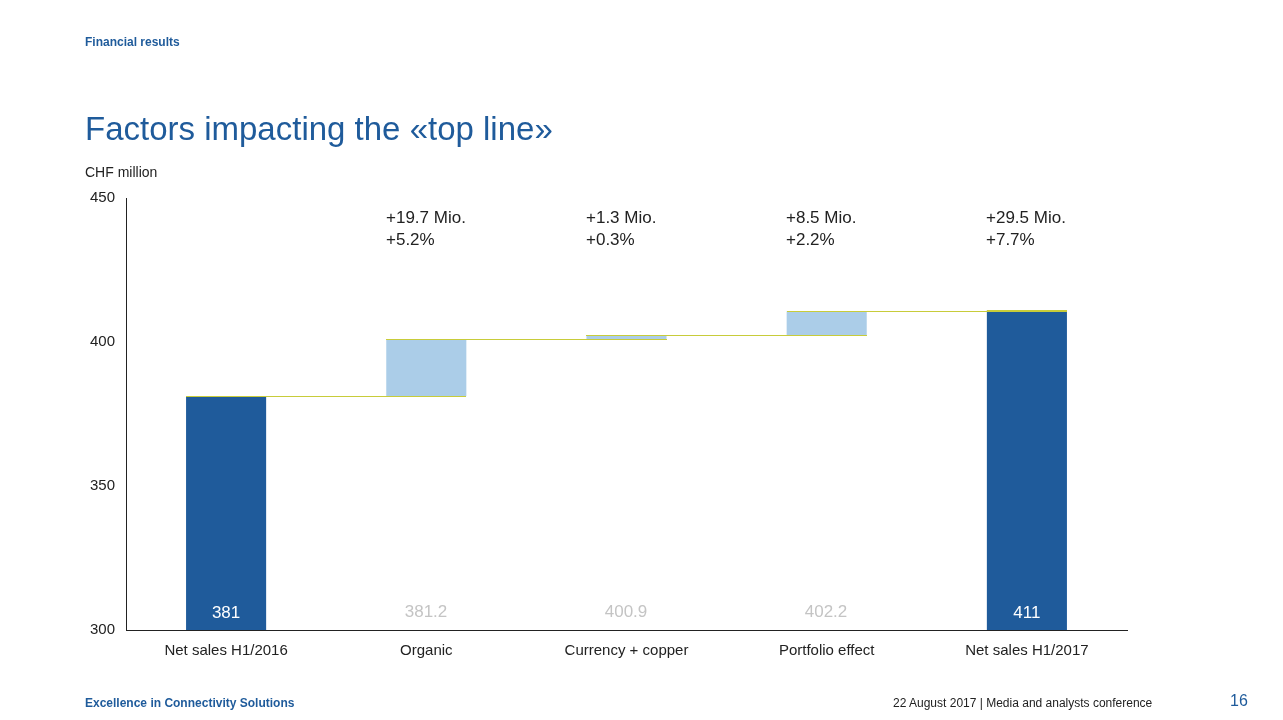  I want to click on annotation: +8.5 Mio. +2.2%, so click(821, 229).